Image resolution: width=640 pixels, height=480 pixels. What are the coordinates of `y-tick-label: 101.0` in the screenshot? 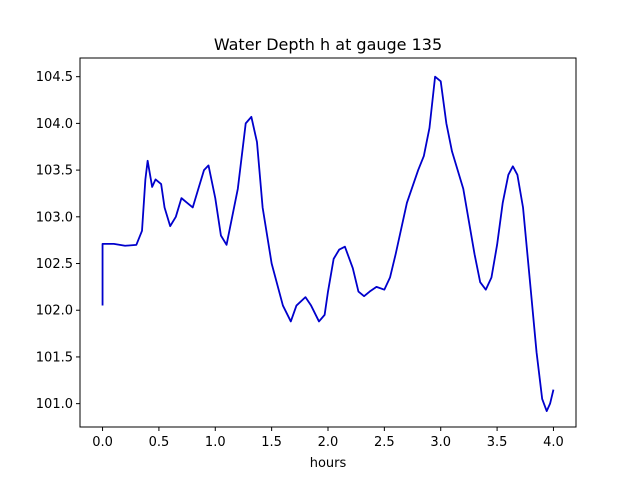 It's located at (54, 404).